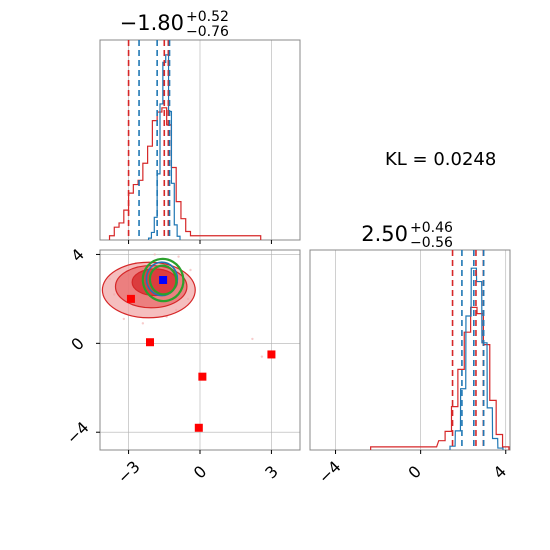 The image size is (550, 550). I want to click on panel-bottom-left-points, so click(201, 354).